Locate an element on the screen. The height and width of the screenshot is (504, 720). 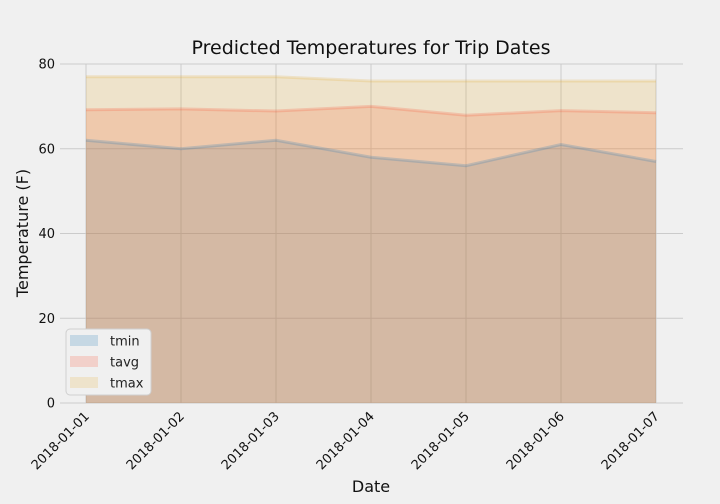
y-tick-label: 0 is located at coordinates (51, 404).